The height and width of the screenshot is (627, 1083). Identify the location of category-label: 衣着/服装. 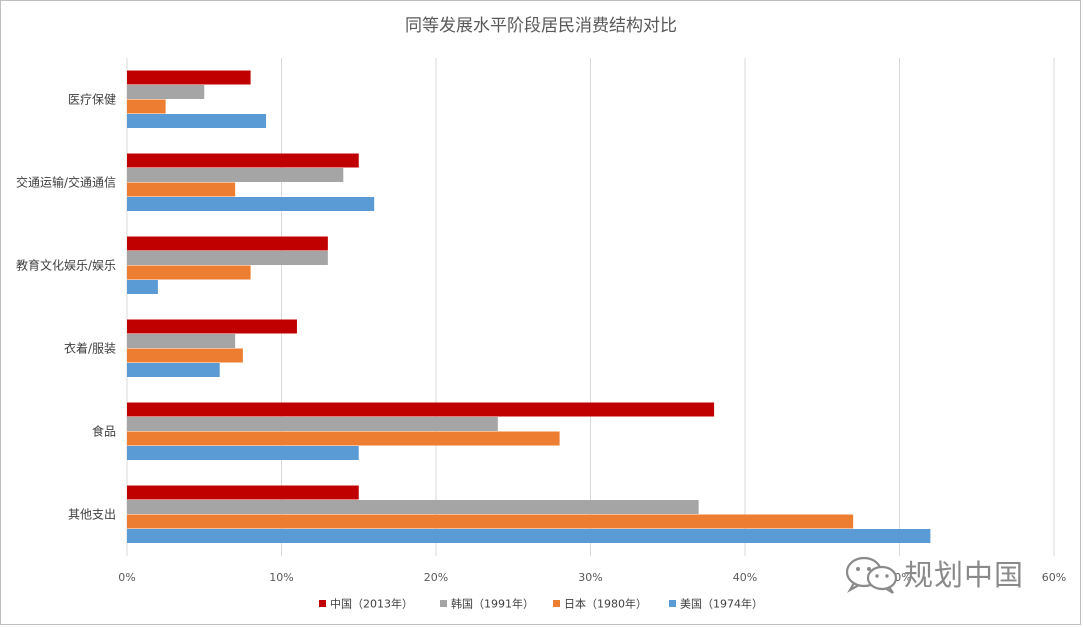
(90, 348).